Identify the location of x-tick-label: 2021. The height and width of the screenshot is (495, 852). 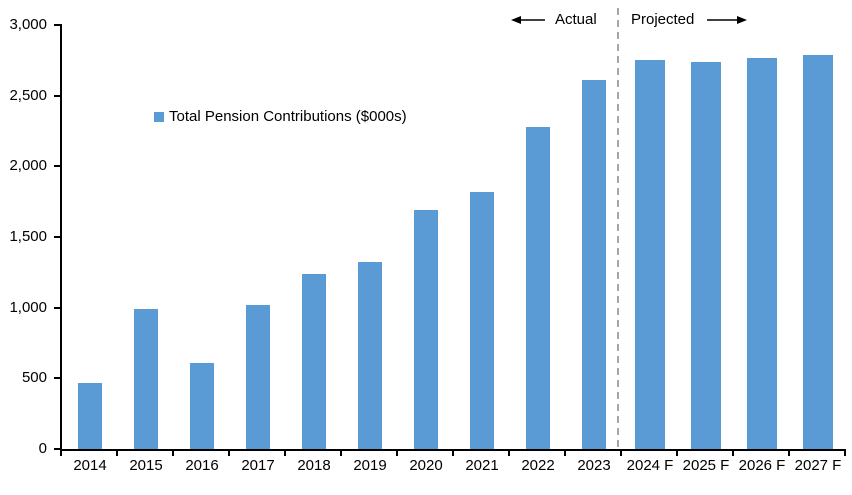
(482, 465).